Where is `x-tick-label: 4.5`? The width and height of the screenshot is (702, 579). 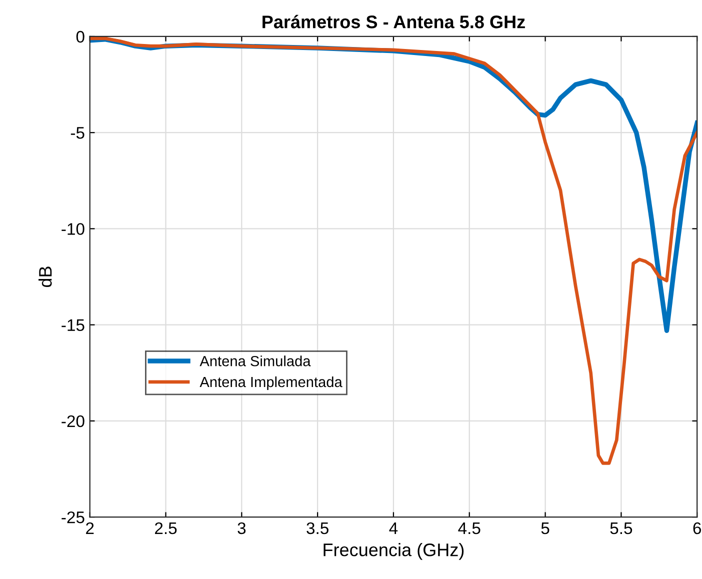
x-tick-label: 4.5 is located at coordinates (469, 528).